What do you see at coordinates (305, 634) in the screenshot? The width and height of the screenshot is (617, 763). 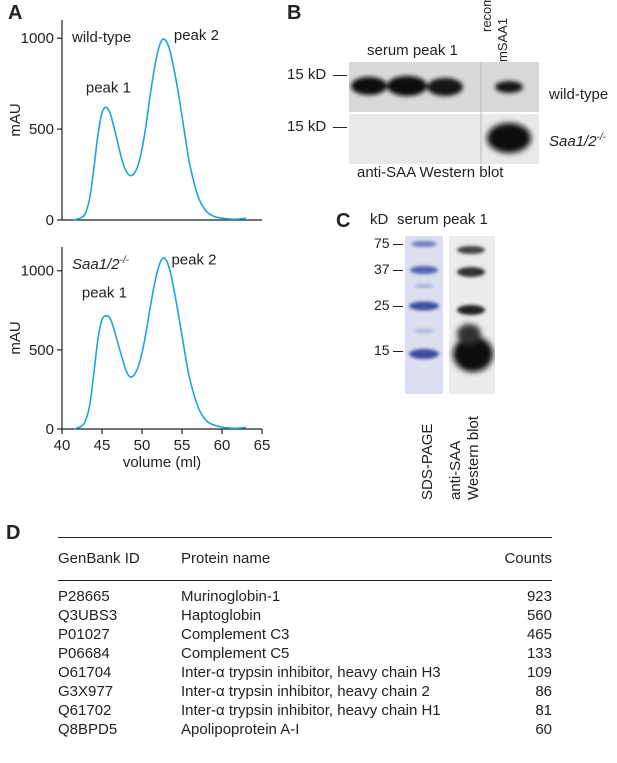 I see `table-row: P01027 Complement C3 465` at bounding box center [305, 634].